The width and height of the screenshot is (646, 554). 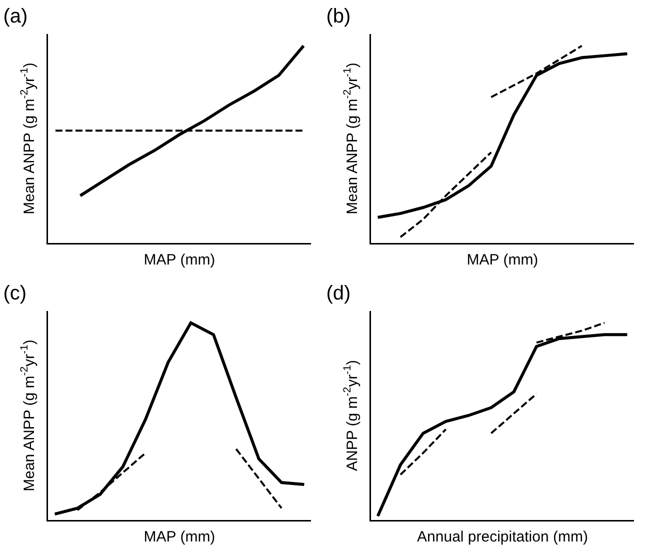 What do you see at coordinates (338, 293) in the screenshot?
I see `chart-title: (d)` at bounding box center [338, 293].